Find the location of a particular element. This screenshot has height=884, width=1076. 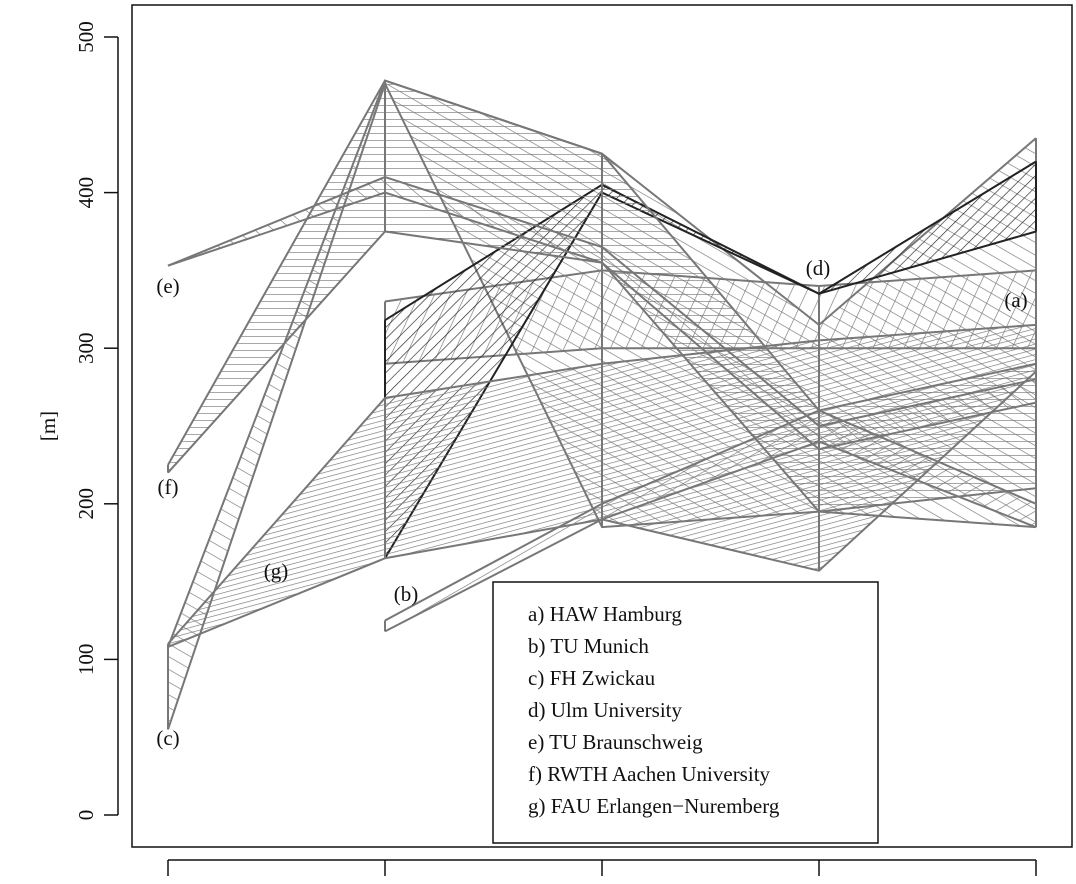

band-edge is located at coordinates (710, 241).